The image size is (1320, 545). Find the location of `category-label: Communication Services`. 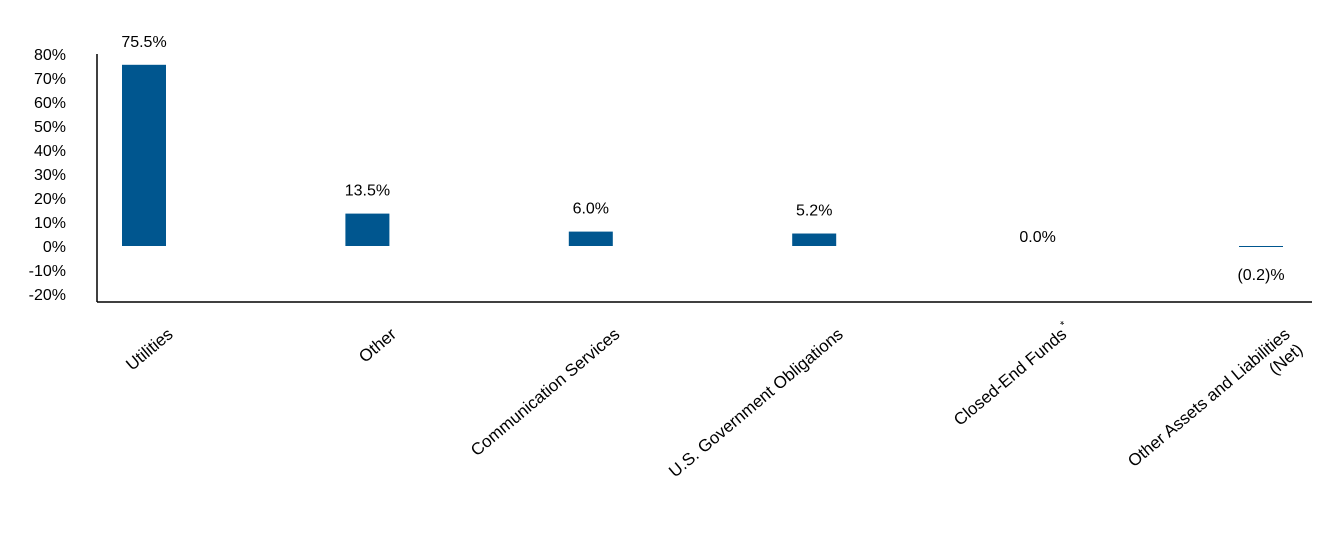

category-label: Communication Services is located at coordinates (545, 392).